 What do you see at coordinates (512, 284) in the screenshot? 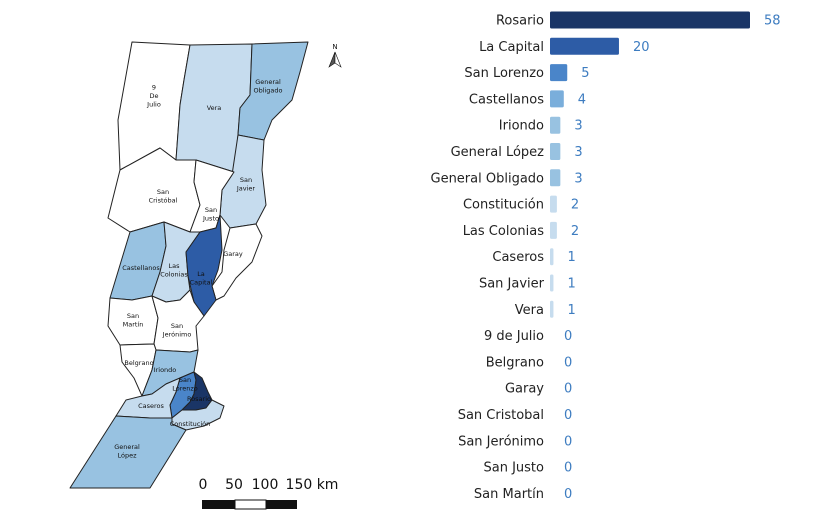
I see `category-label: San Javier` at bounding box center [512, 284].